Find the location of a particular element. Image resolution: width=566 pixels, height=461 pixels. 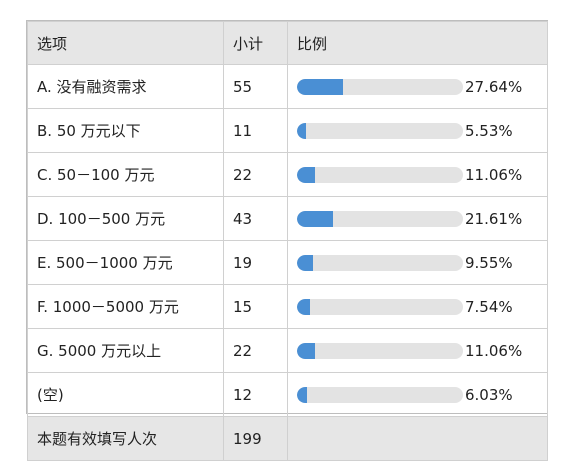

ratio-percent-label: 6.03% is located at coordinates (489, 394).